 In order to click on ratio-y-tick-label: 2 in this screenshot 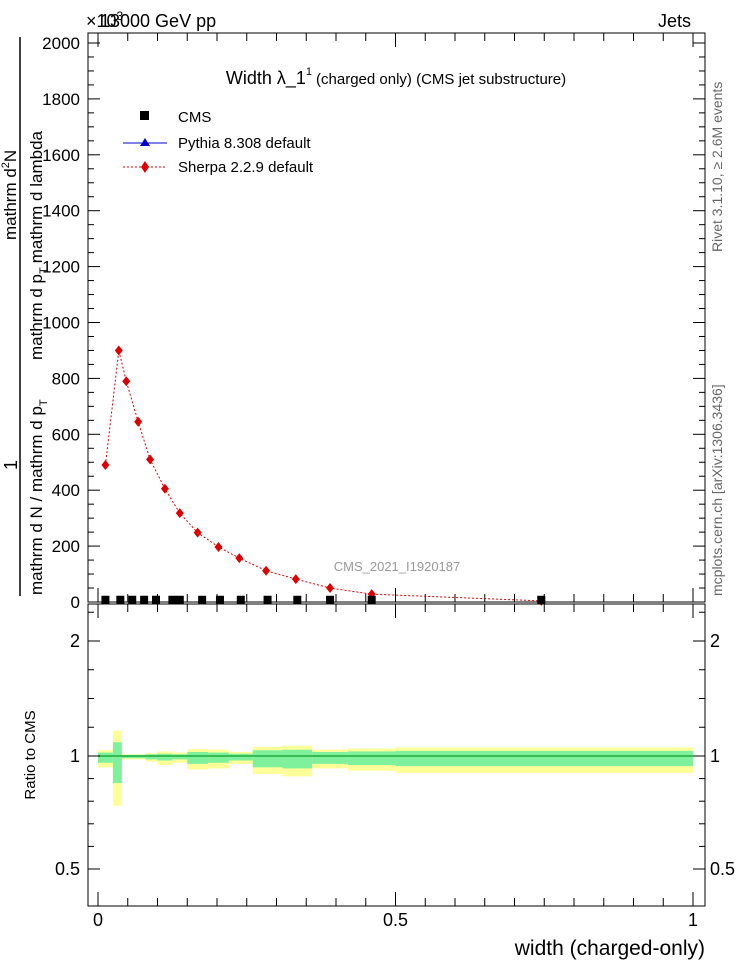, I will do `click(75, 641)`.